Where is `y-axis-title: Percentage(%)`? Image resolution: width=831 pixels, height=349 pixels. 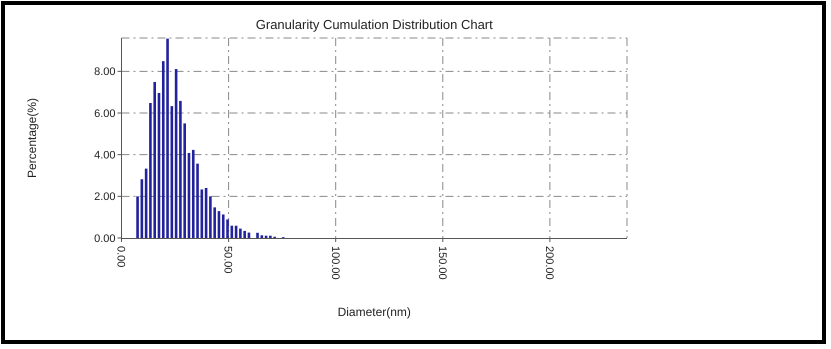 y-axis-title: Percentage(%) is located at coordinates (32, 138).